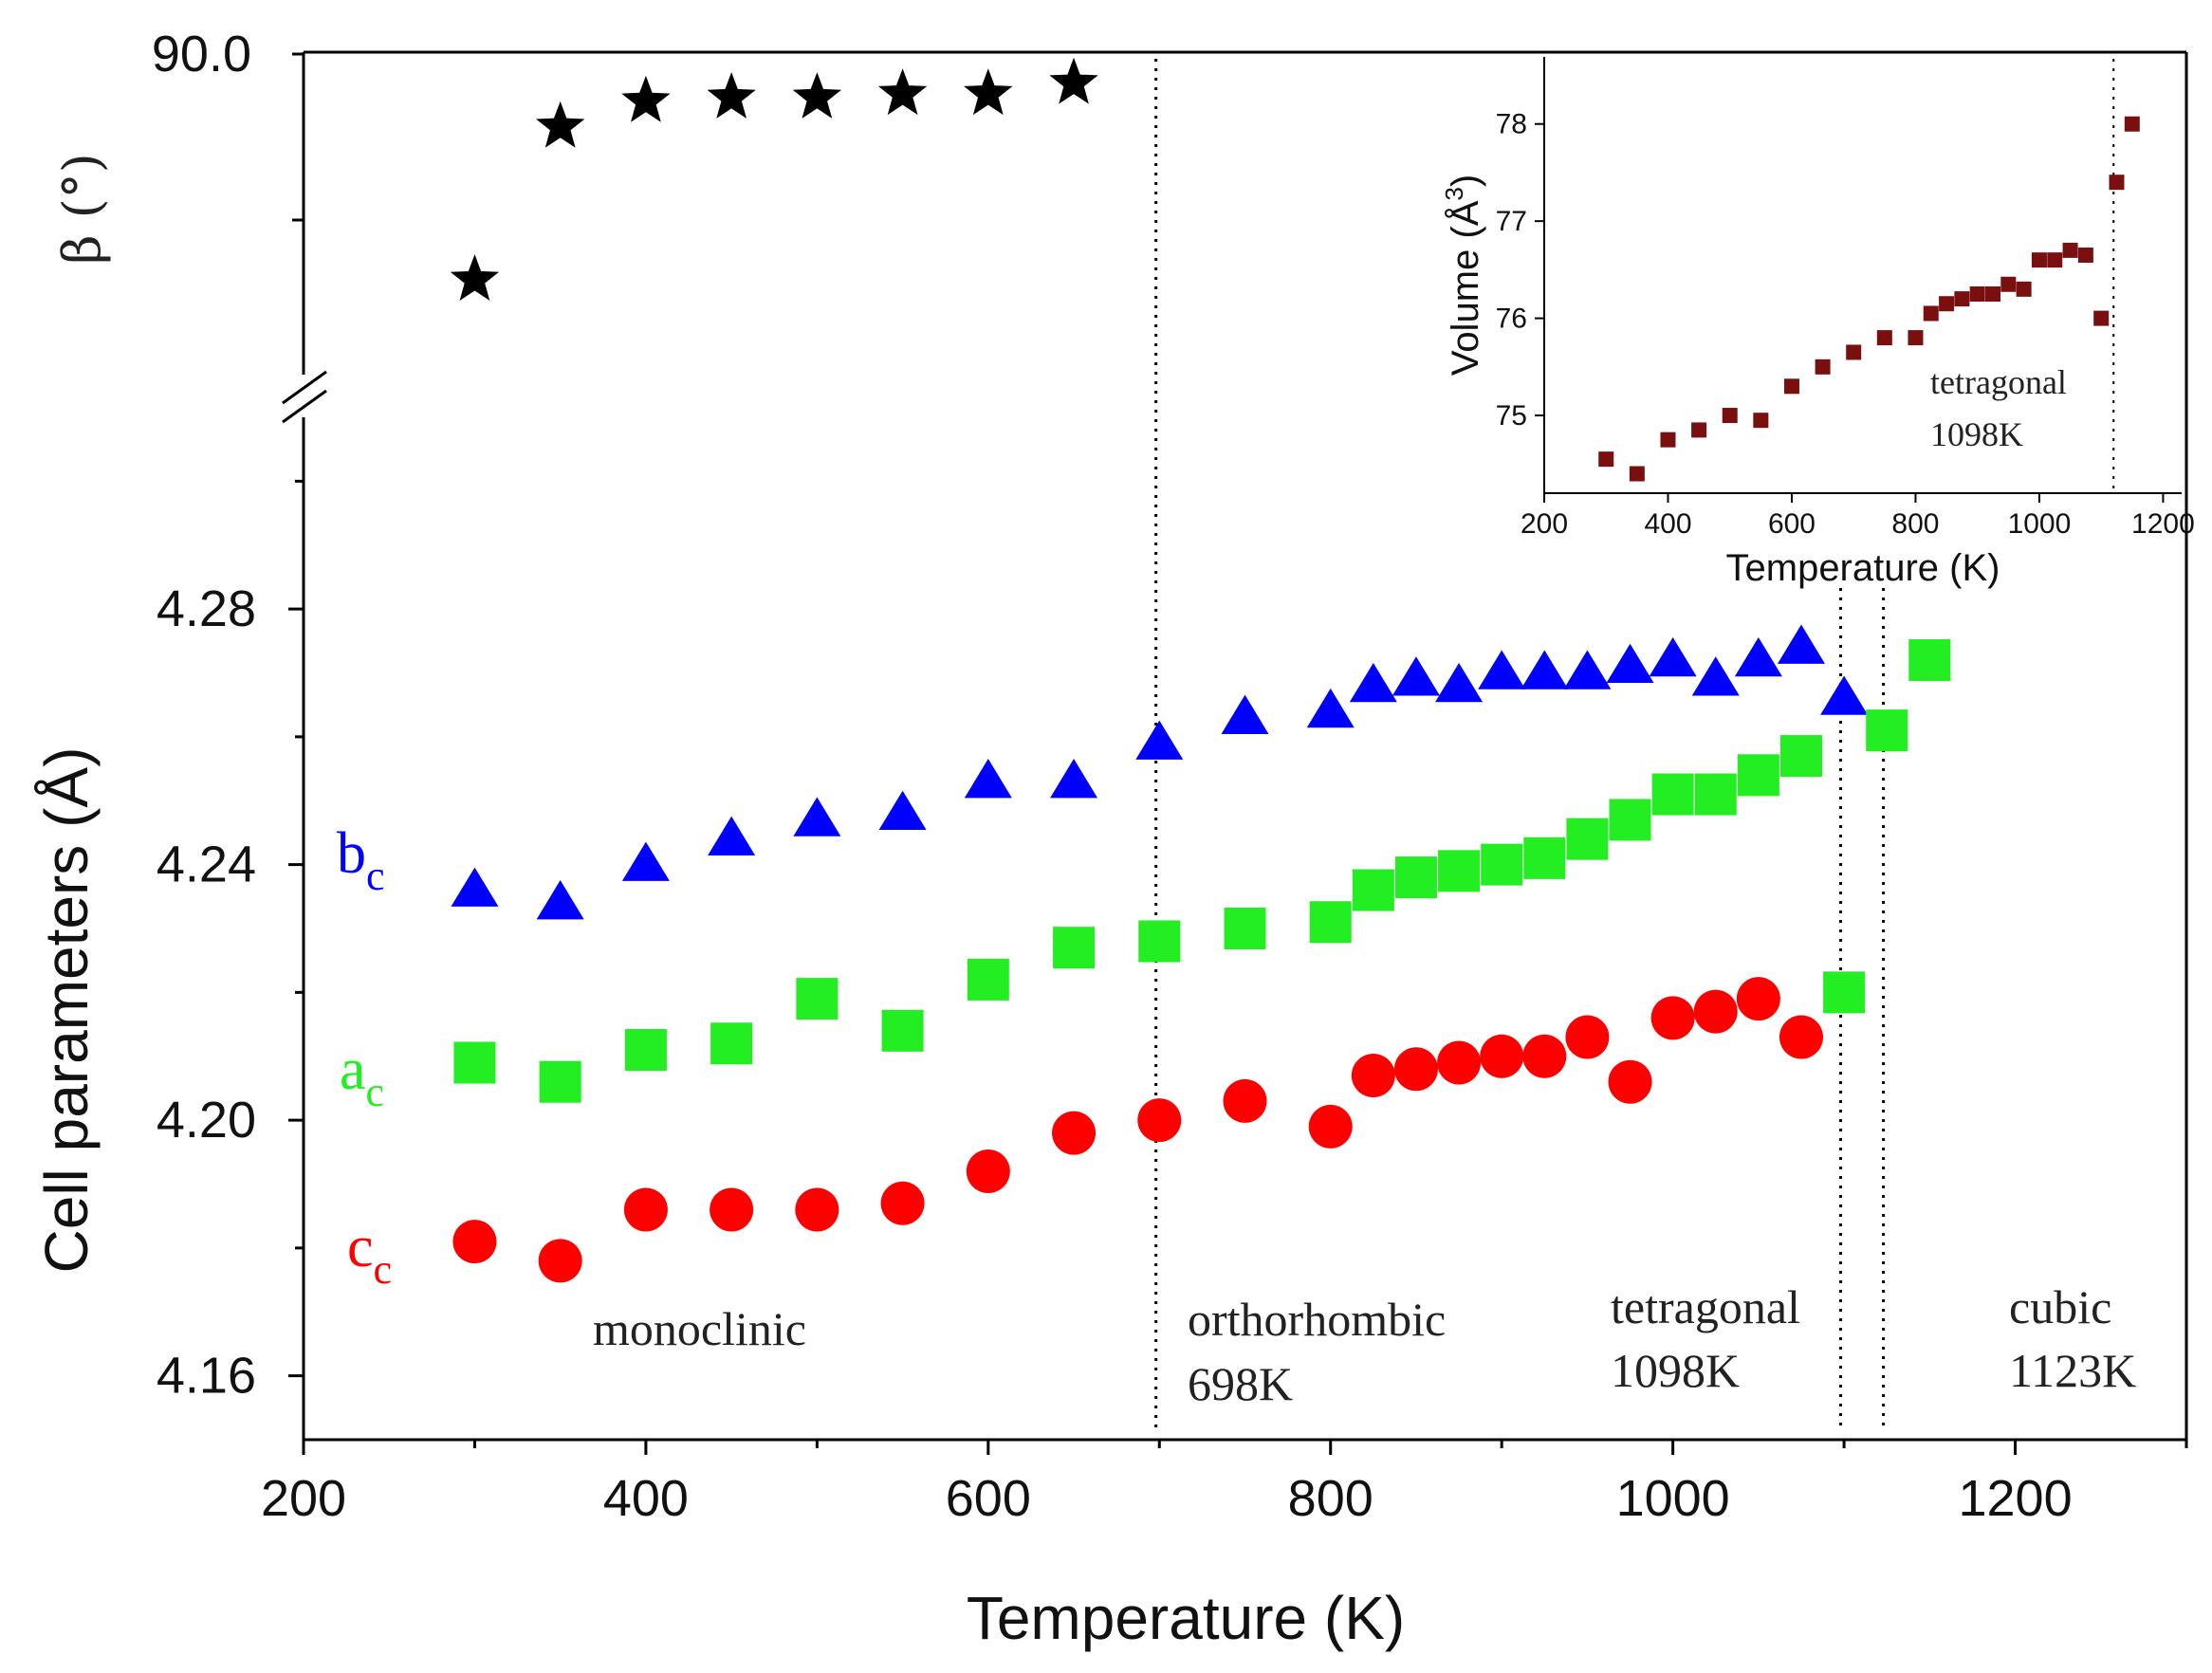 This screenshot has height=1673, width=2212. Describe the element at coordinates (1863, 568) in the screenshot. I see `inset-x-axis-title: Temperature (K)` at that location.